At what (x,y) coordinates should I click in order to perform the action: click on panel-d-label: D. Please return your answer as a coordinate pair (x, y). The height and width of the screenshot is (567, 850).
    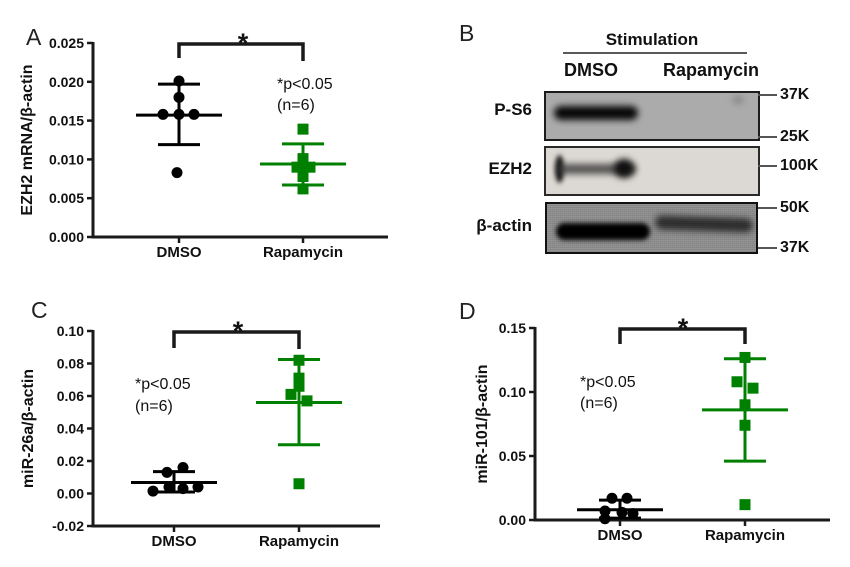
    Looking at the image, I should click on (467, 311).